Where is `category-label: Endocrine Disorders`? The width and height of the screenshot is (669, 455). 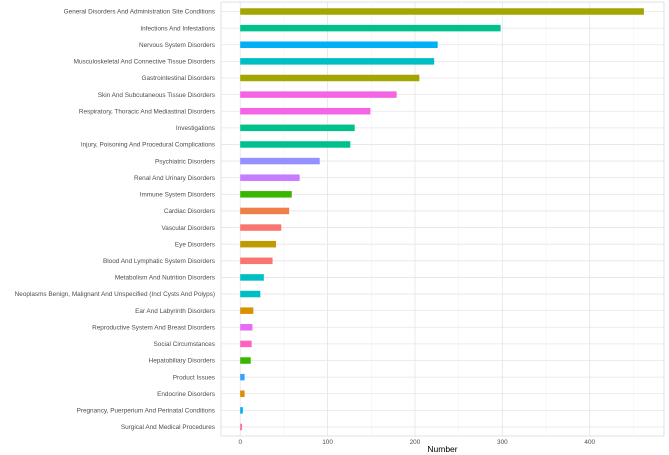
category-label: Endocrine Disorders is located at coordinates (186, 394).